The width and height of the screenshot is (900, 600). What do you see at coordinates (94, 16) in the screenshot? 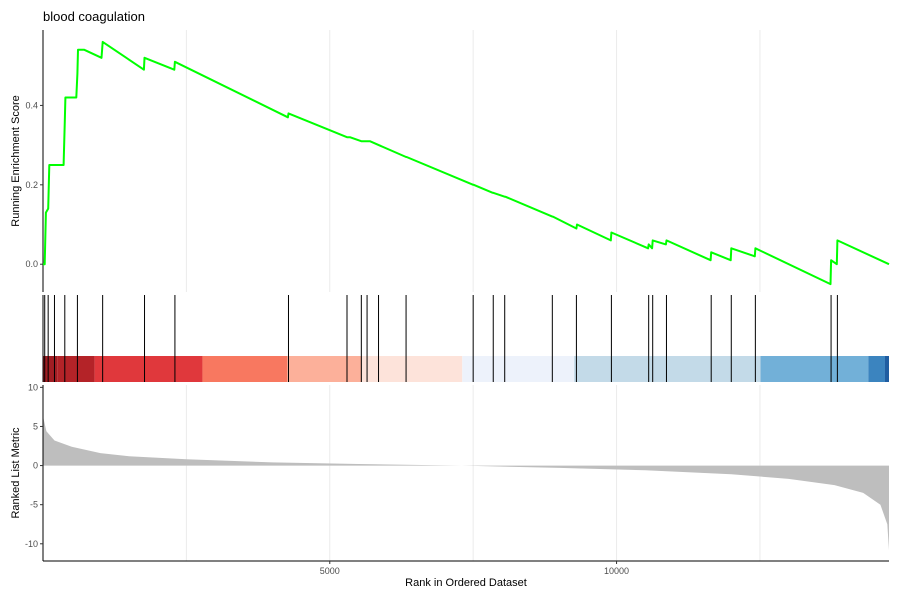
I see `chart-title: blood coagulation` at bounding box center [94, 16].